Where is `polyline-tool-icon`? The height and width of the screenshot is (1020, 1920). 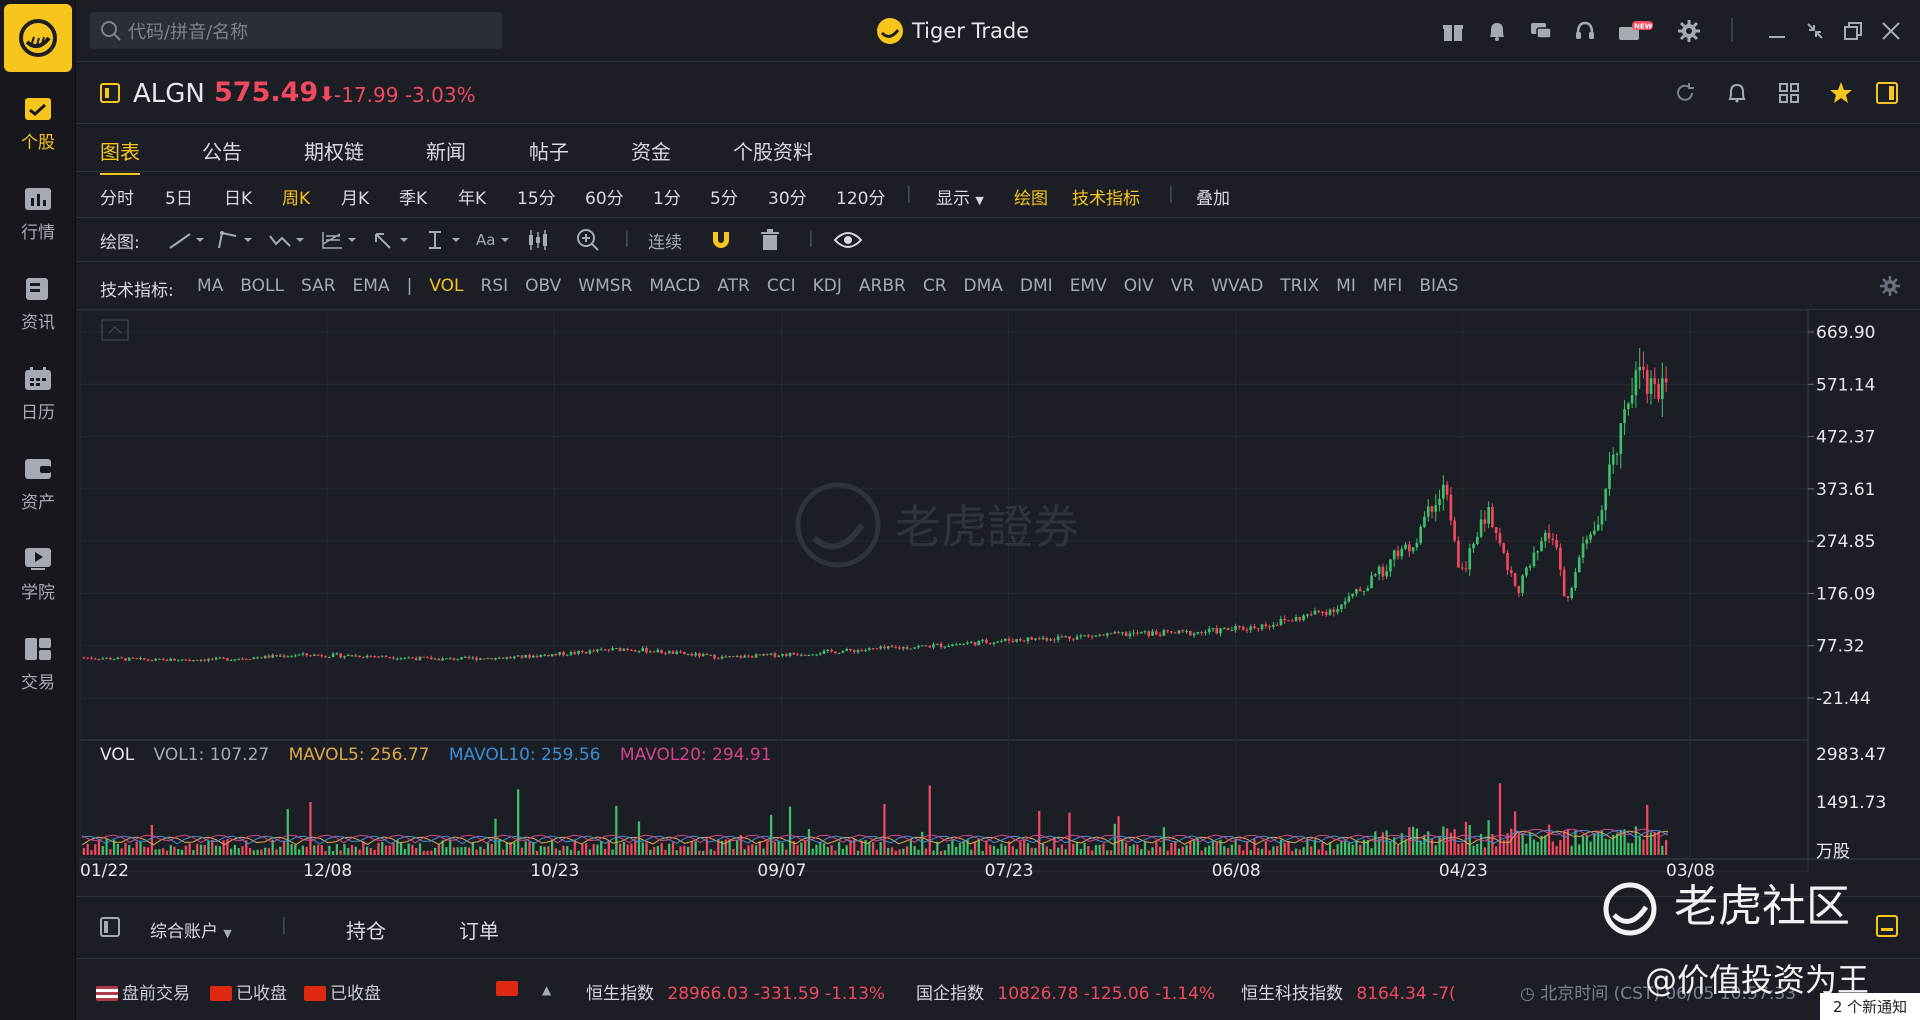 polyline-tool-icon is located at coordinates (236, 240).